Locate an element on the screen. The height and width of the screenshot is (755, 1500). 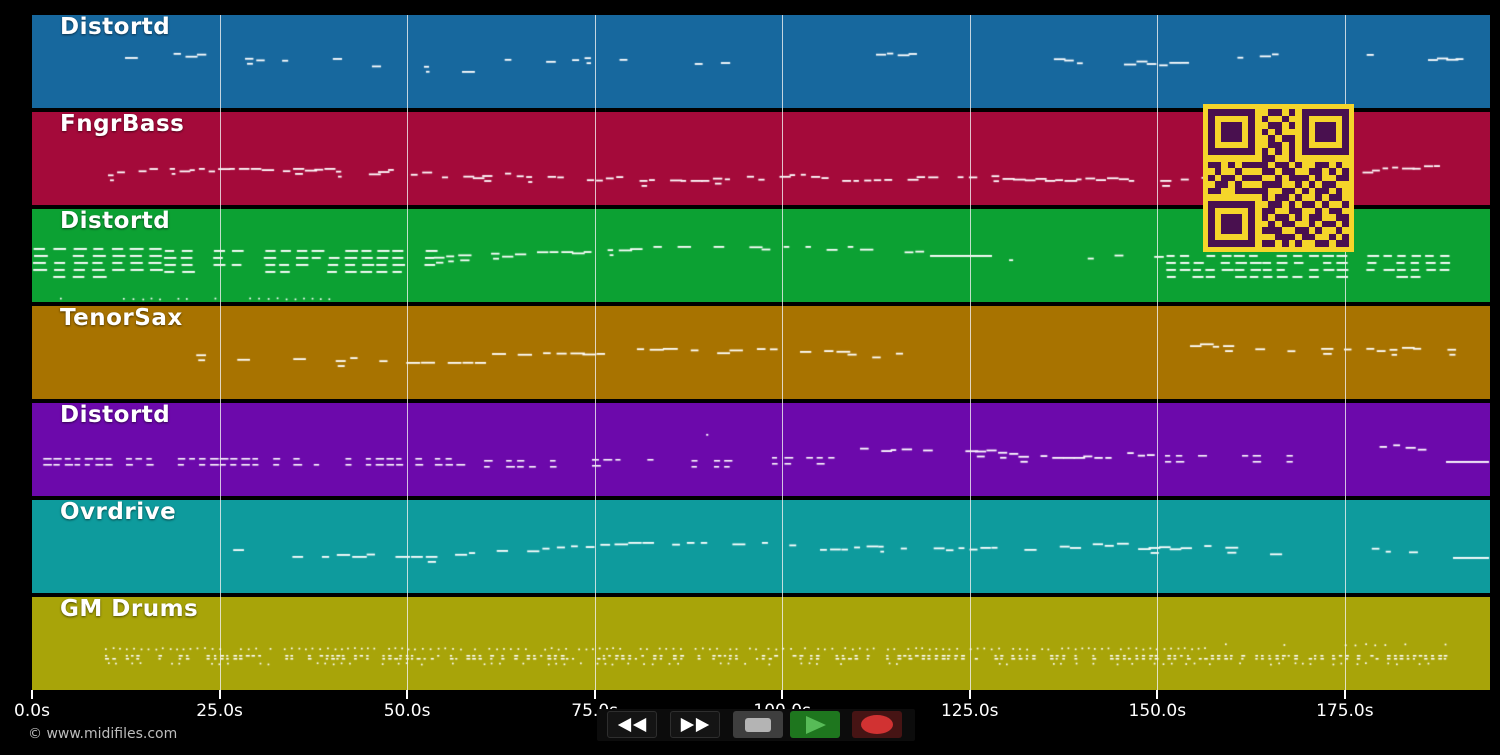
track-lane: GM Drums is located at coordinates (761, 643).